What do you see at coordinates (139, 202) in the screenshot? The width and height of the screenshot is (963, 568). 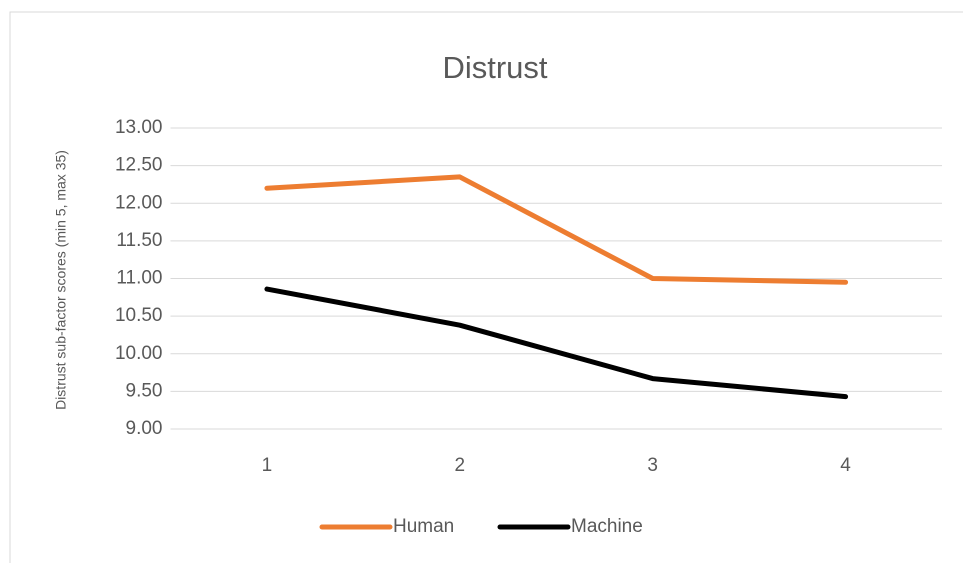 I see `y-tick-label: 12.00` at bounding box center [139, 202].